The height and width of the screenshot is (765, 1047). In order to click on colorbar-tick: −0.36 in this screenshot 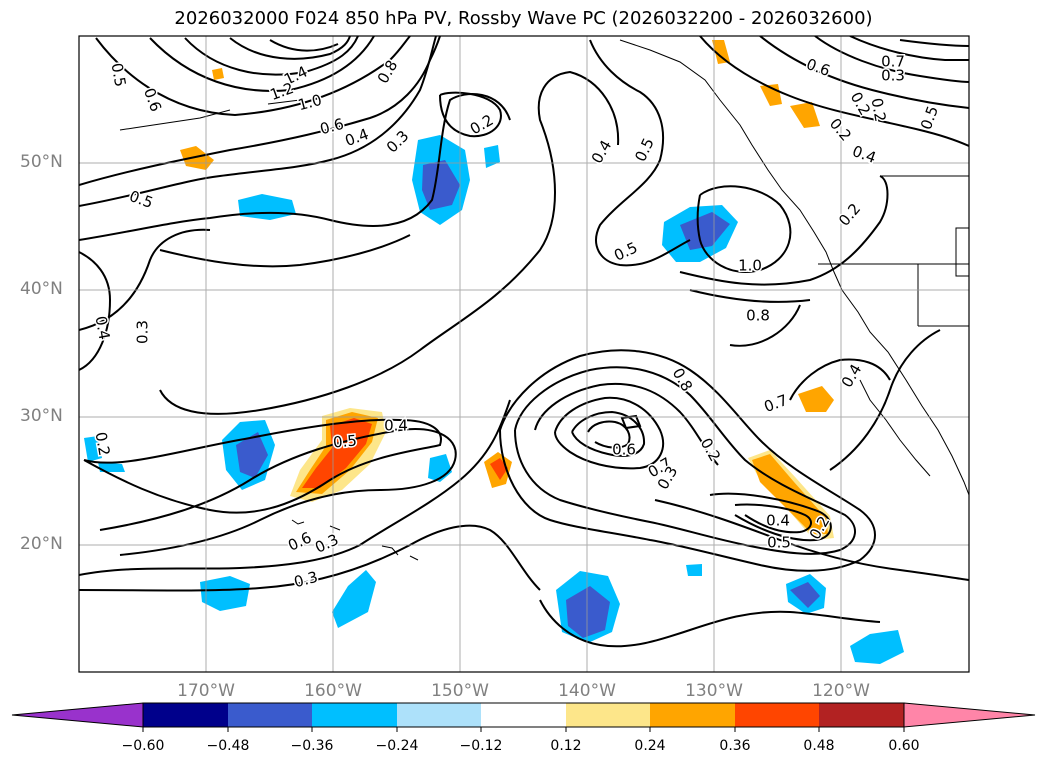, I will do `click(312, 746)`.